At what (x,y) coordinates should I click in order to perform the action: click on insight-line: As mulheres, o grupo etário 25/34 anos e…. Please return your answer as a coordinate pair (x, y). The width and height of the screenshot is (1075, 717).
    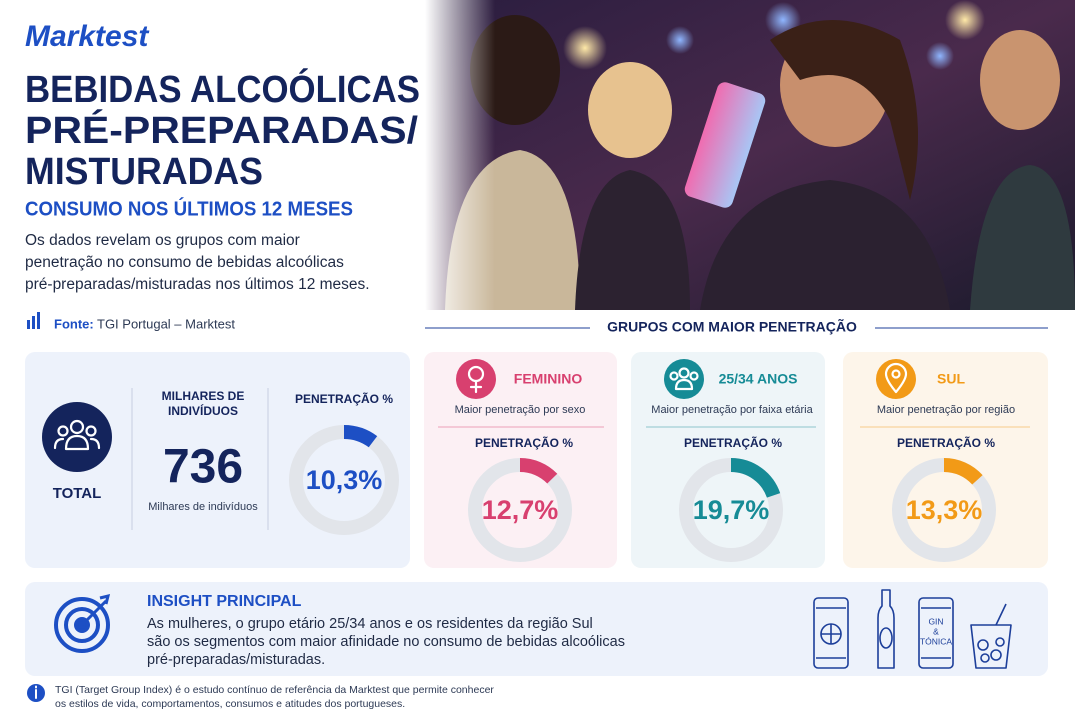
    Looking at the image, I should click on (370, 624).